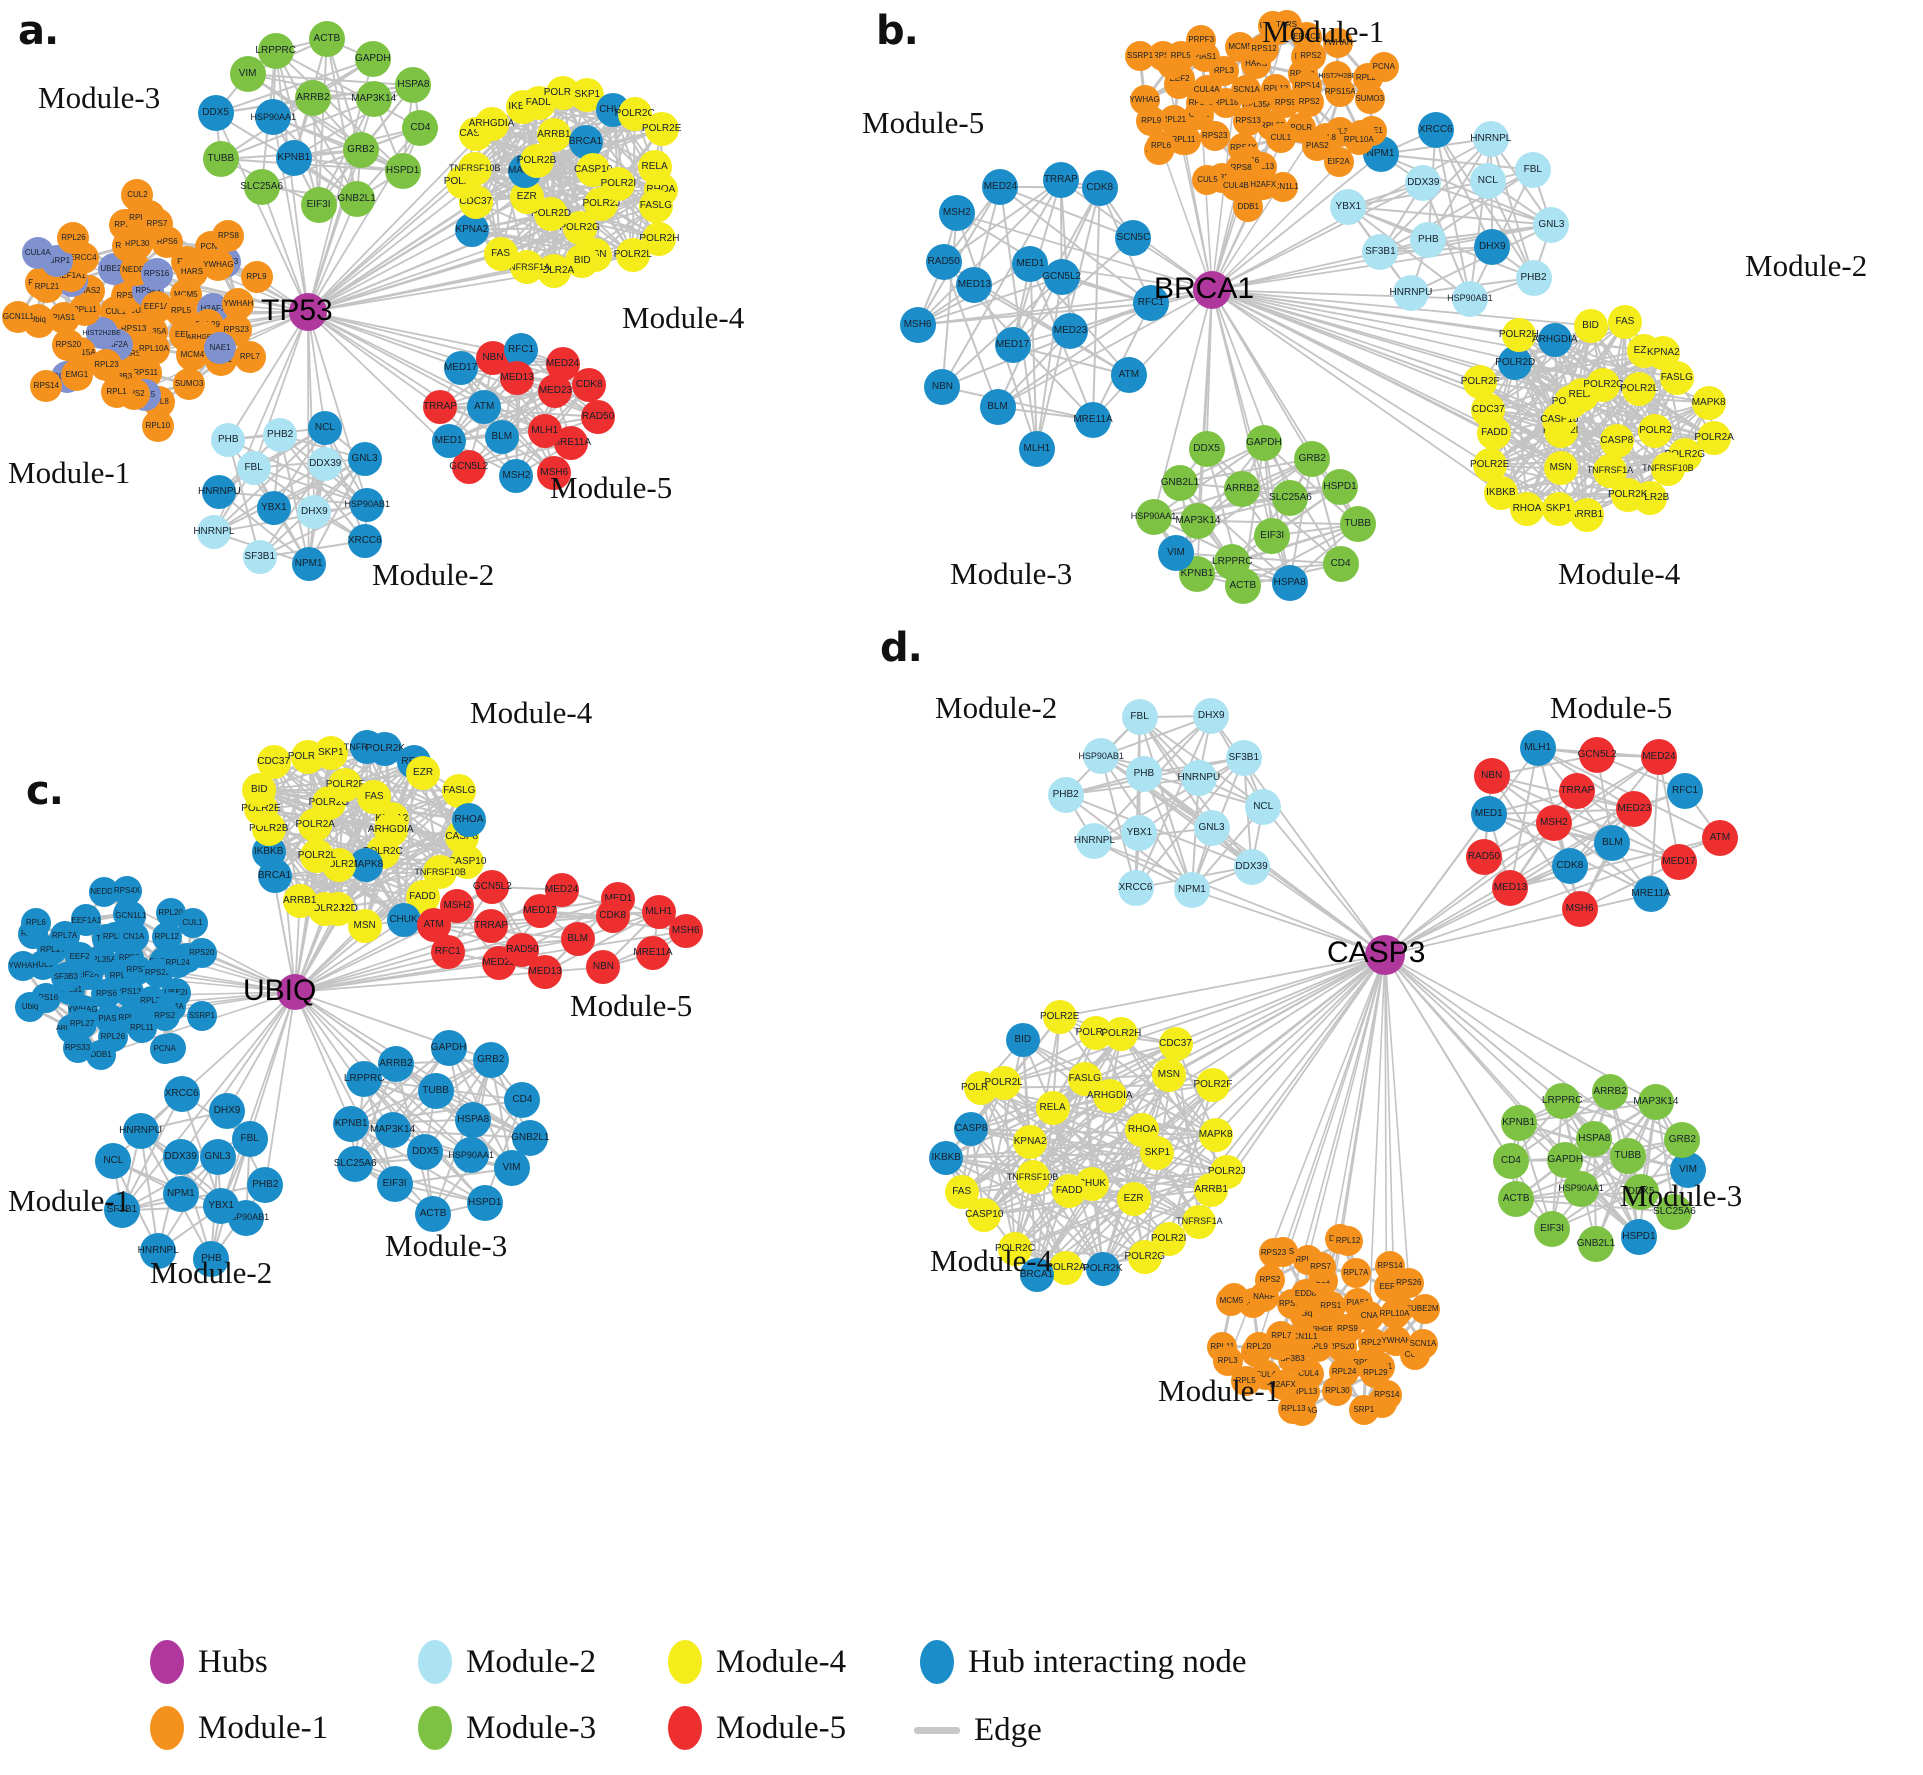  Describe the element at coordinates (1719, 837) in the screenshot. I see `module-5-node: ATM` at that location.